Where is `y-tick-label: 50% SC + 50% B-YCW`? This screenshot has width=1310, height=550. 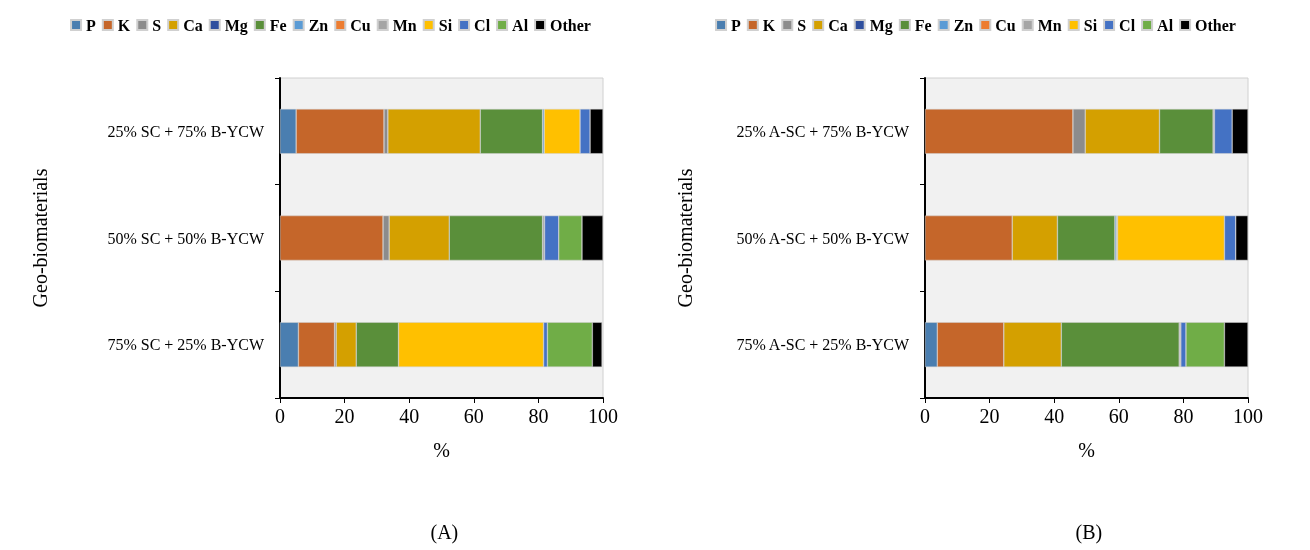 y-tick-label: 50% SC + 50% B-YCW is located at coordinates (186, 238).